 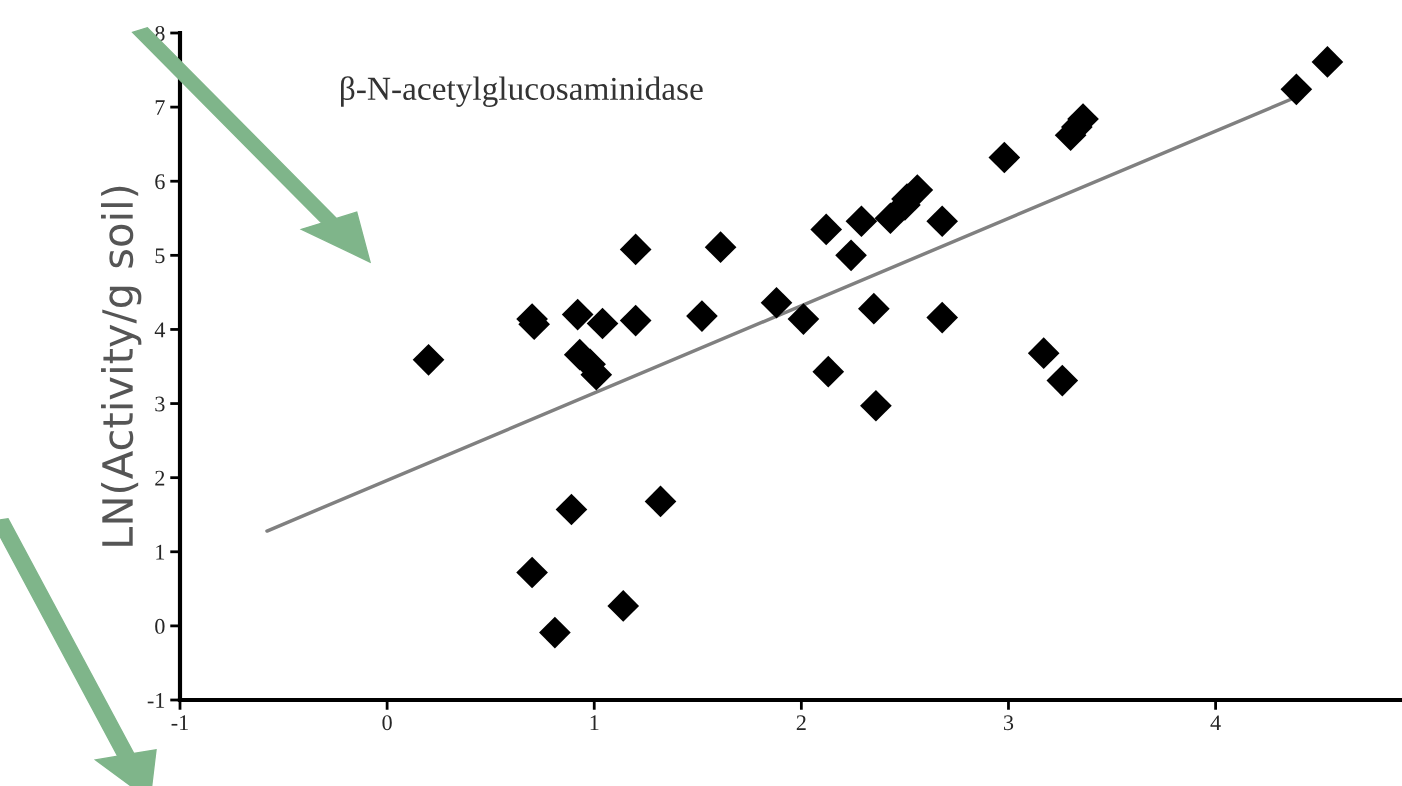 What do you see at coordinates (179, 722) in the screenshot?
I see `x-tick-label: -1` at bounding box center [179, 722].